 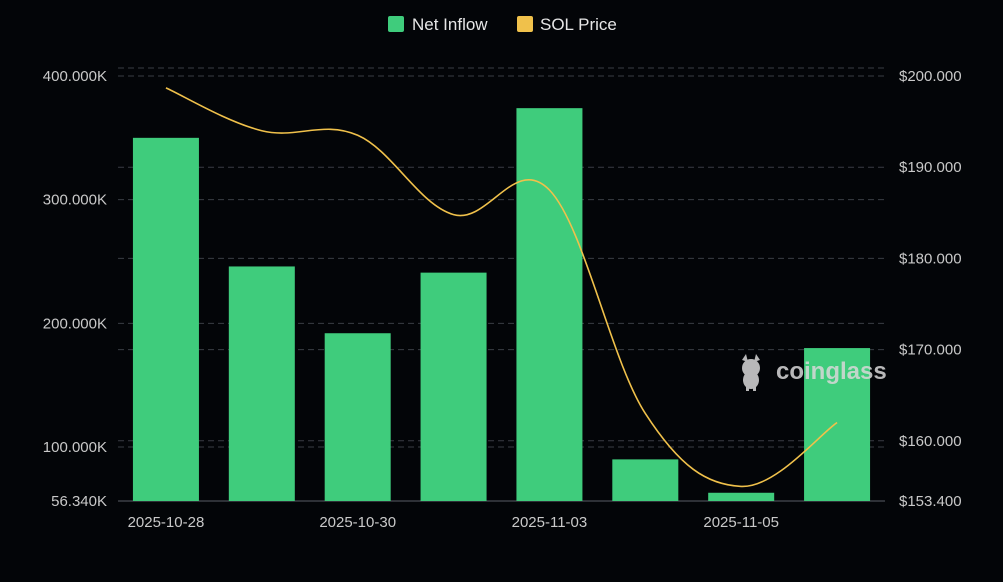 What do you see at coordinates (396, 24) in the screenshot?
I see `legend-swatch-net-inflow` at bounding box center [396, 24].